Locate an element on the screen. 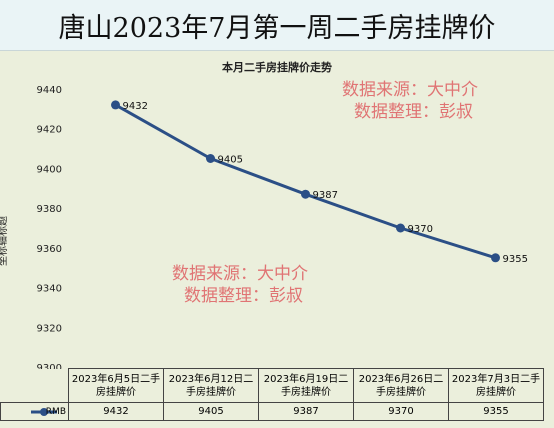 Image resolution: width=554 pixels, height=428 pixels. data-label: 9432 is located at coordinates (135, 106).